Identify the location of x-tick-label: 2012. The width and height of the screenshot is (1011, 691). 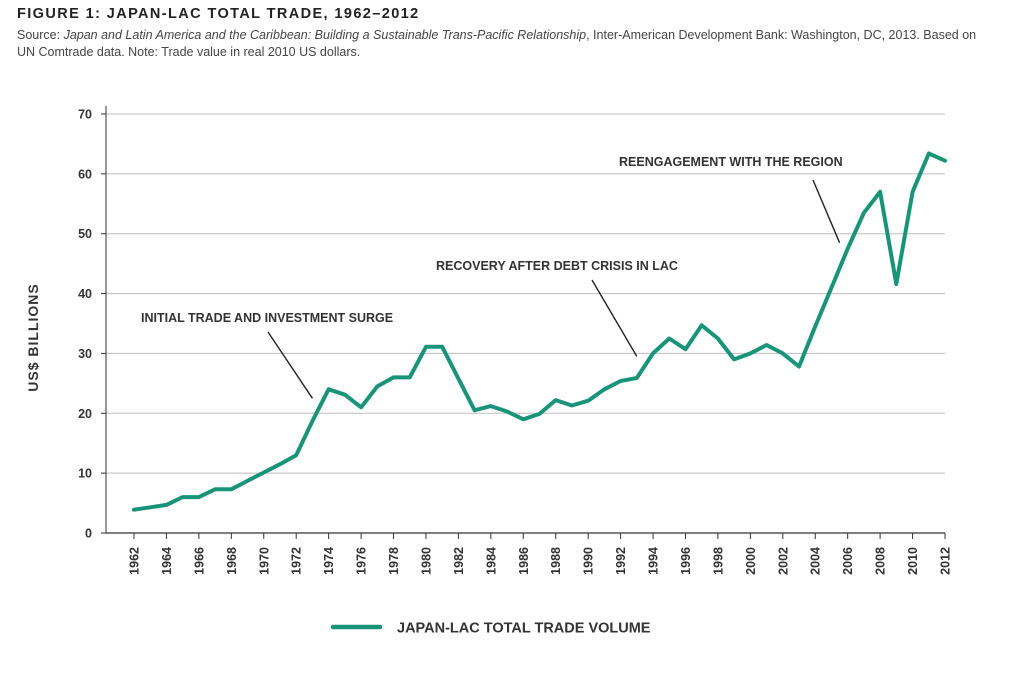
(946, 561).